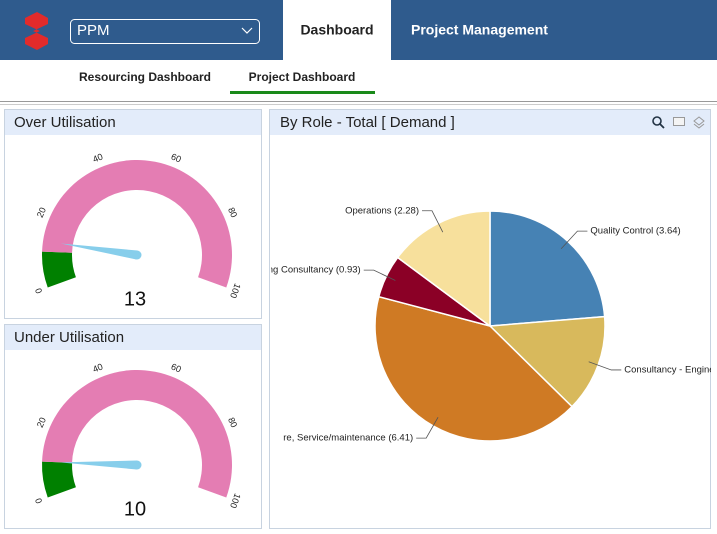 The image size is (717, 534). What do you see at coordinates (348, 438) in the screenshot?
I see `pie-label: re, Service/maintenance (6.41)` at bounding box center [348, 438].